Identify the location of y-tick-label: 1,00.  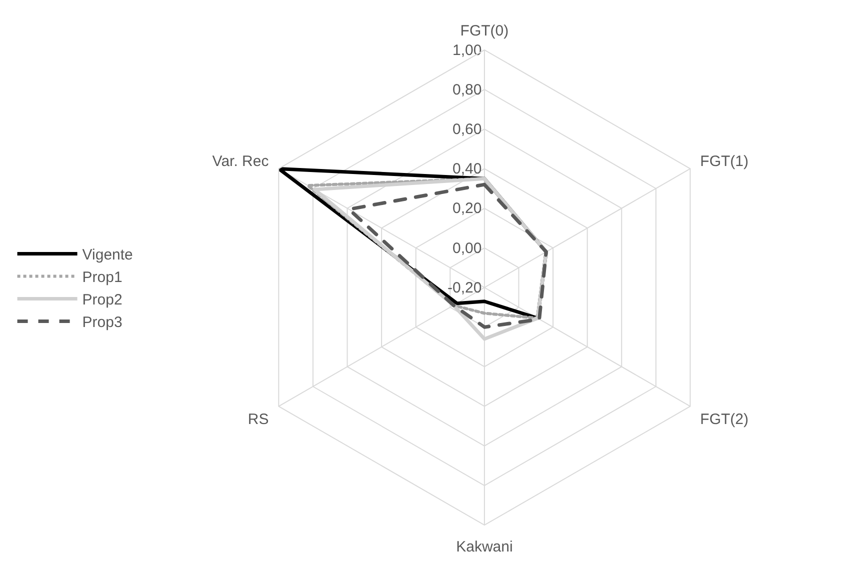
(467, 50).